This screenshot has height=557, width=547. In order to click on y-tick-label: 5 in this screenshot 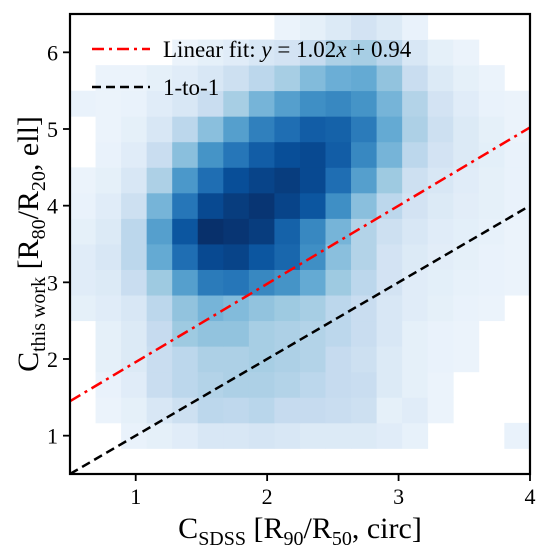, I will do `click(52, 129)`.